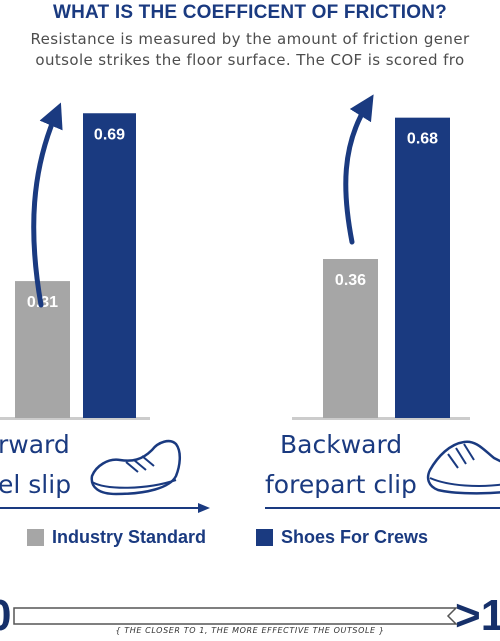 Image resolution: width=500 pixels, height=641 pixels. What do you see at coordinates (422, 139) in the screenshot?
I see `data-label: 0.68` at bounding box center [422, 139].